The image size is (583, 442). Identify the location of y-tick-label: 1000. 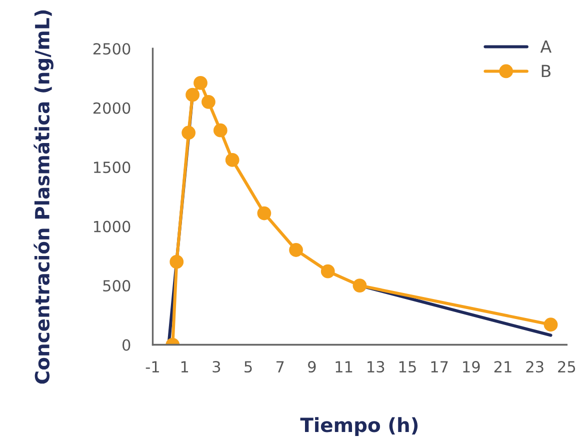
(112, 226).